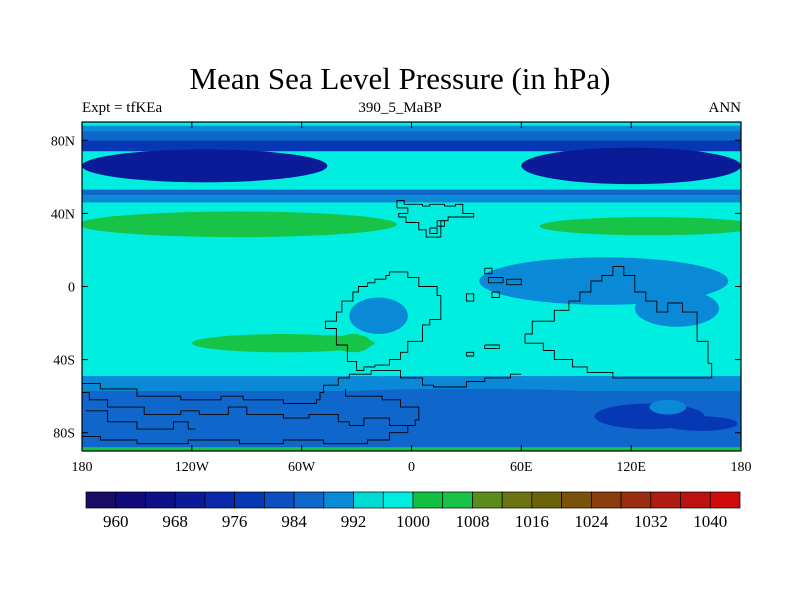 Image resolution: width=800 pixels, height=600 pixels. What do you see at coordinates (192, 467) in the screenshot?
I see `lon-tick-label: 120W` at bounding box center [192, 467].